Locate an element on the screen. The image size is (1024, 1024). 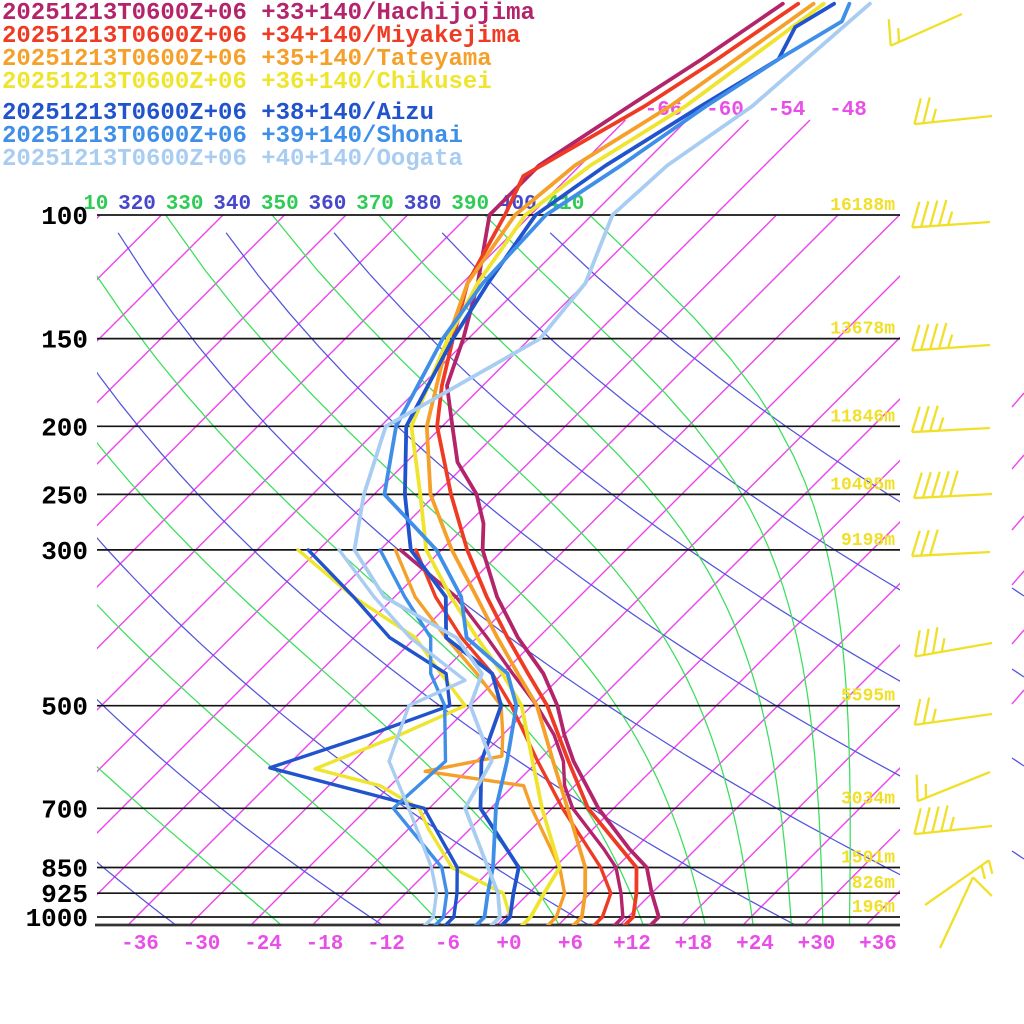
dewpoint-curve-aizu is located at coordinates (363, 736).